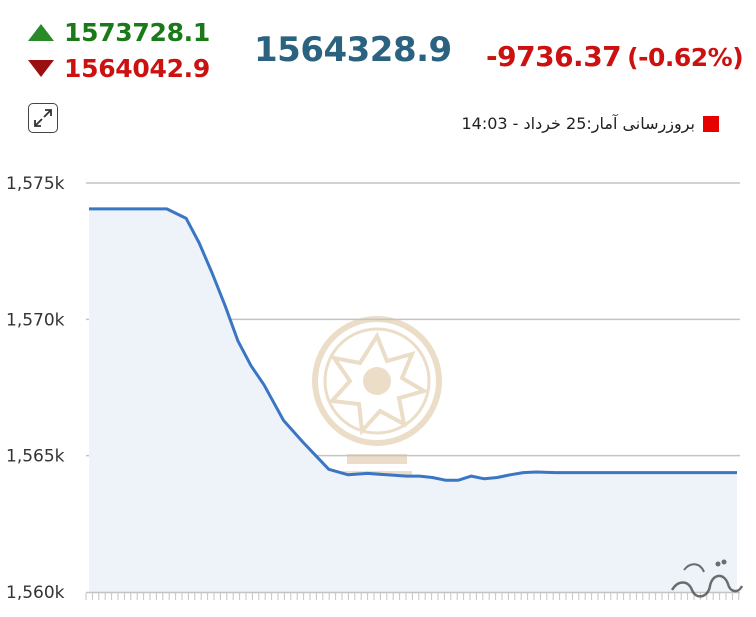  What do you see at coordinates (412, 595) in the screenshot?
I see `x-axis` at bounding box center [412, 595].